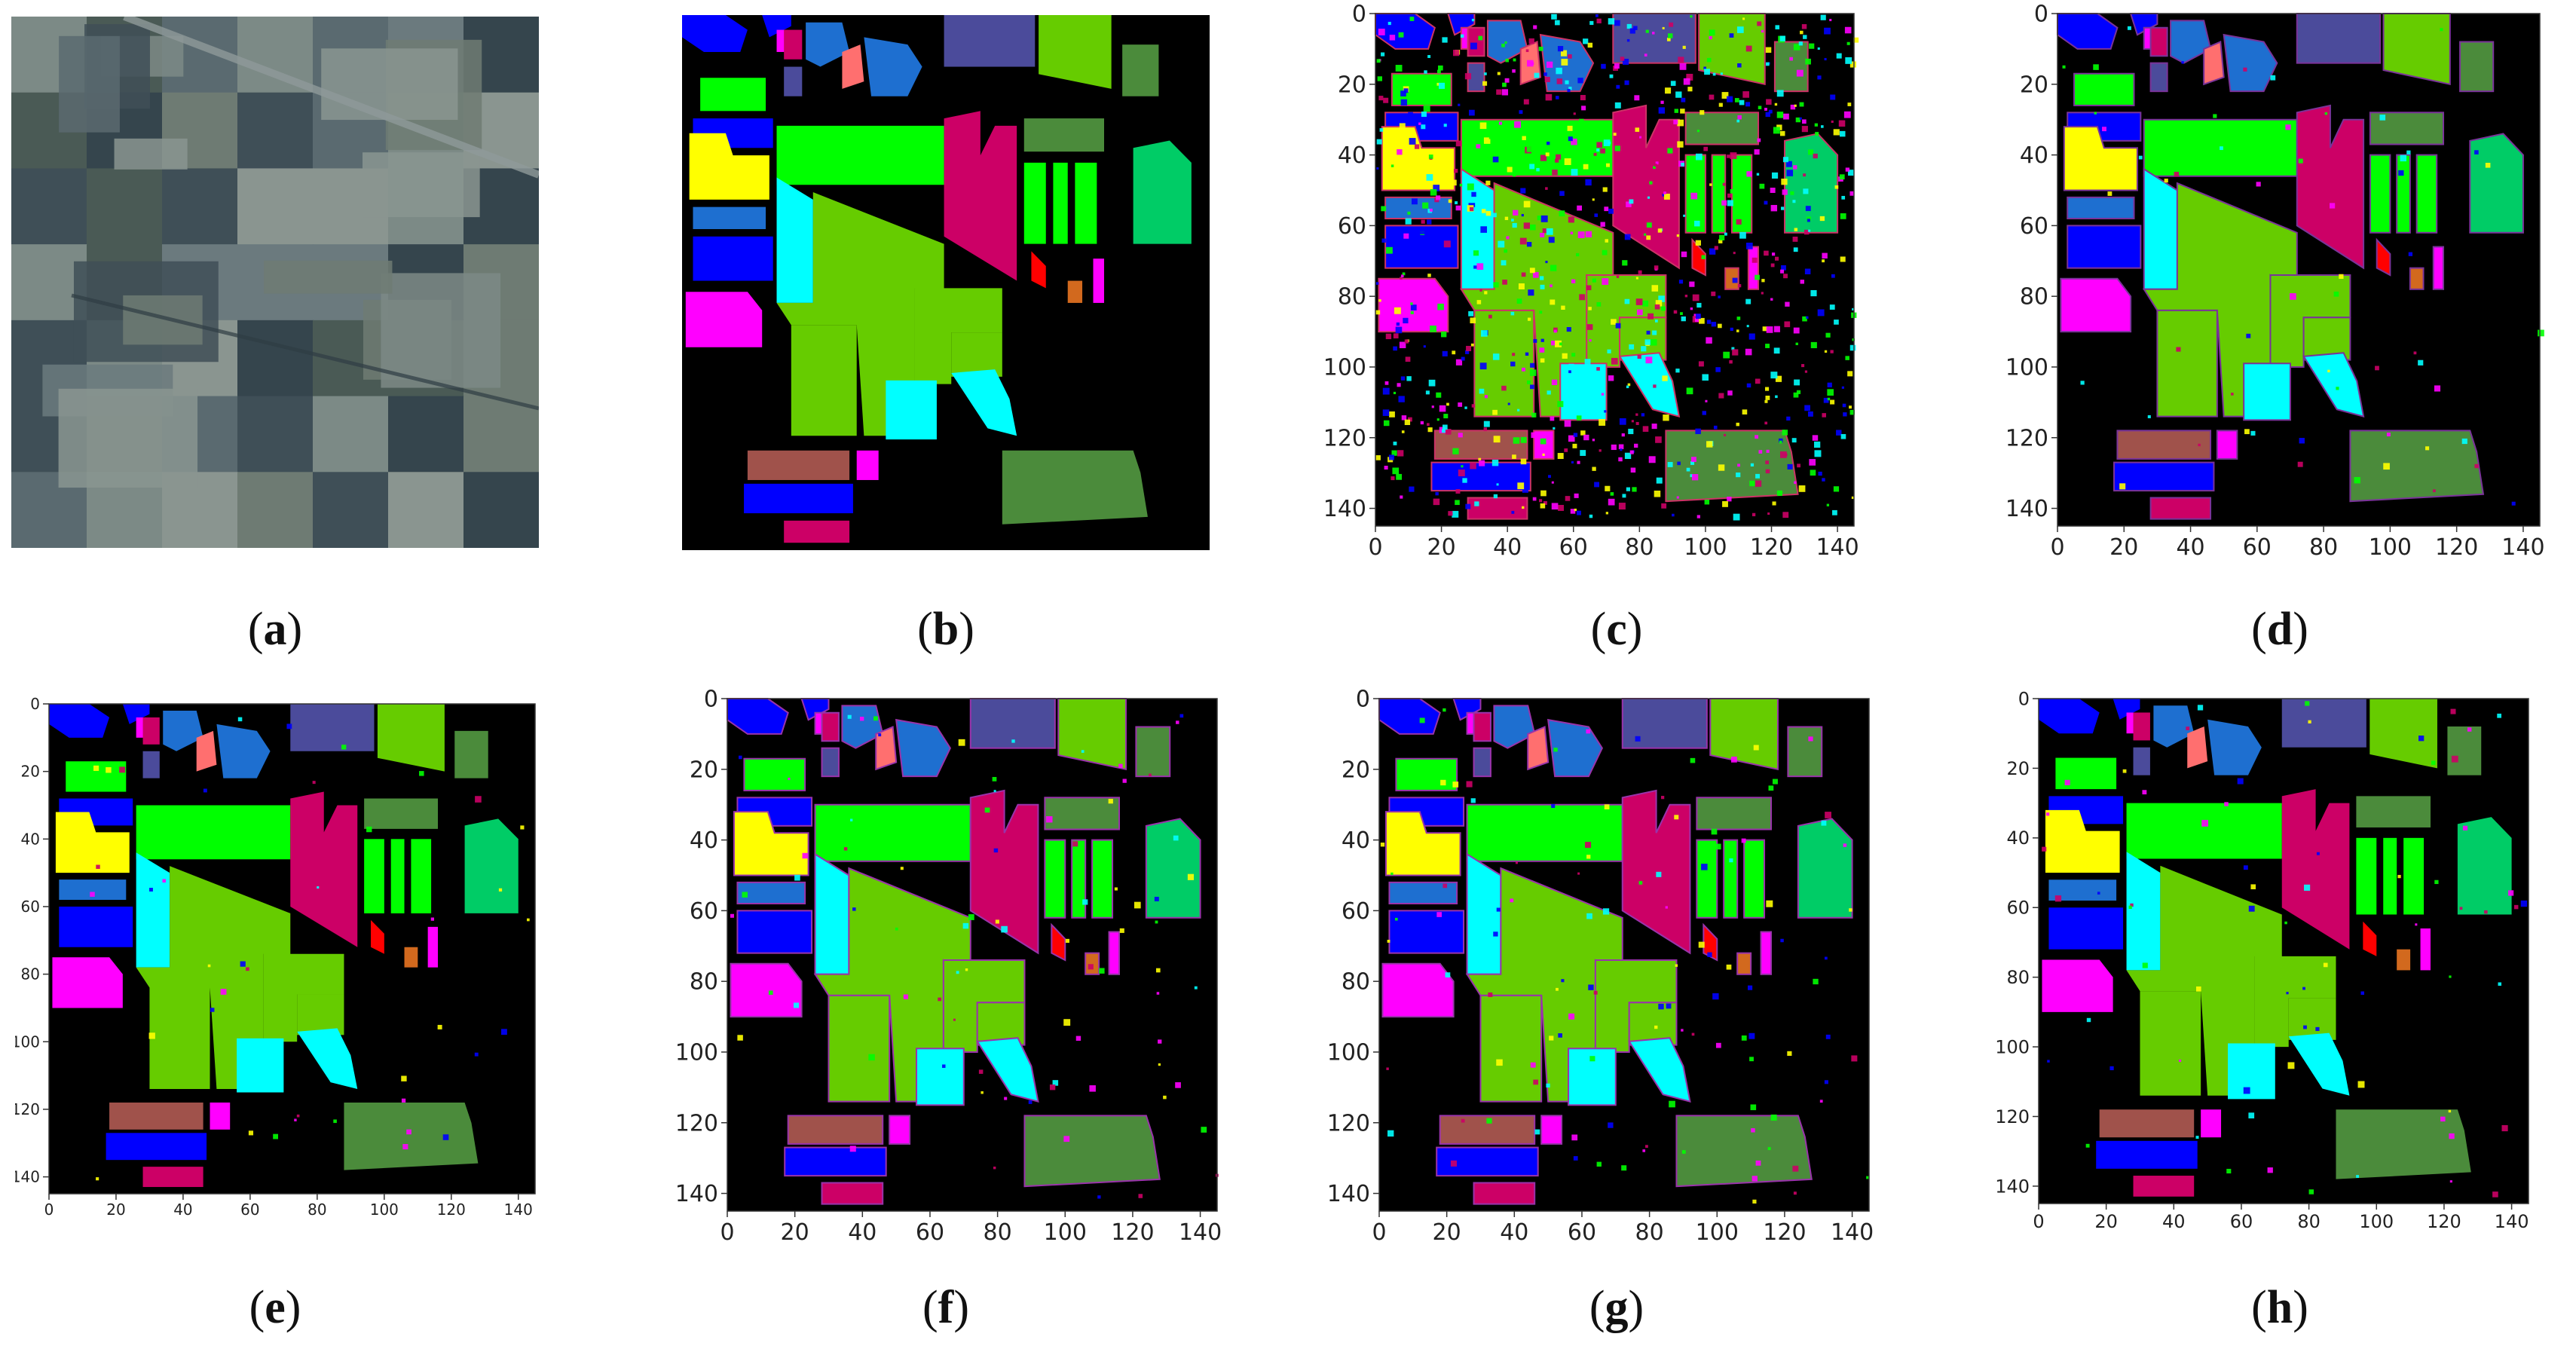 The width and height of the screenshot is (2576, 1349). I want to click on panel-g-classification: 0 20 40 60 80 100 120 140 0 20 40 60 80 100 120 140, so click(1613, 968).